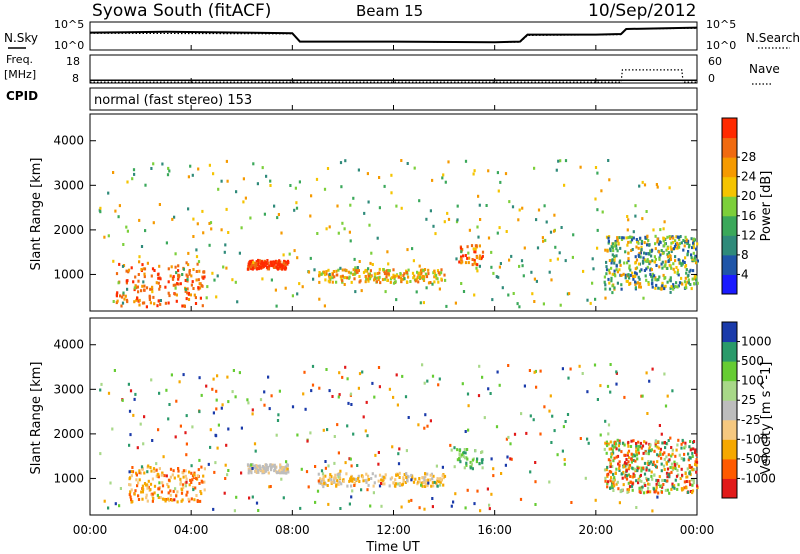  I want to click on velocity-colorbar-segment, so click(729, 488).